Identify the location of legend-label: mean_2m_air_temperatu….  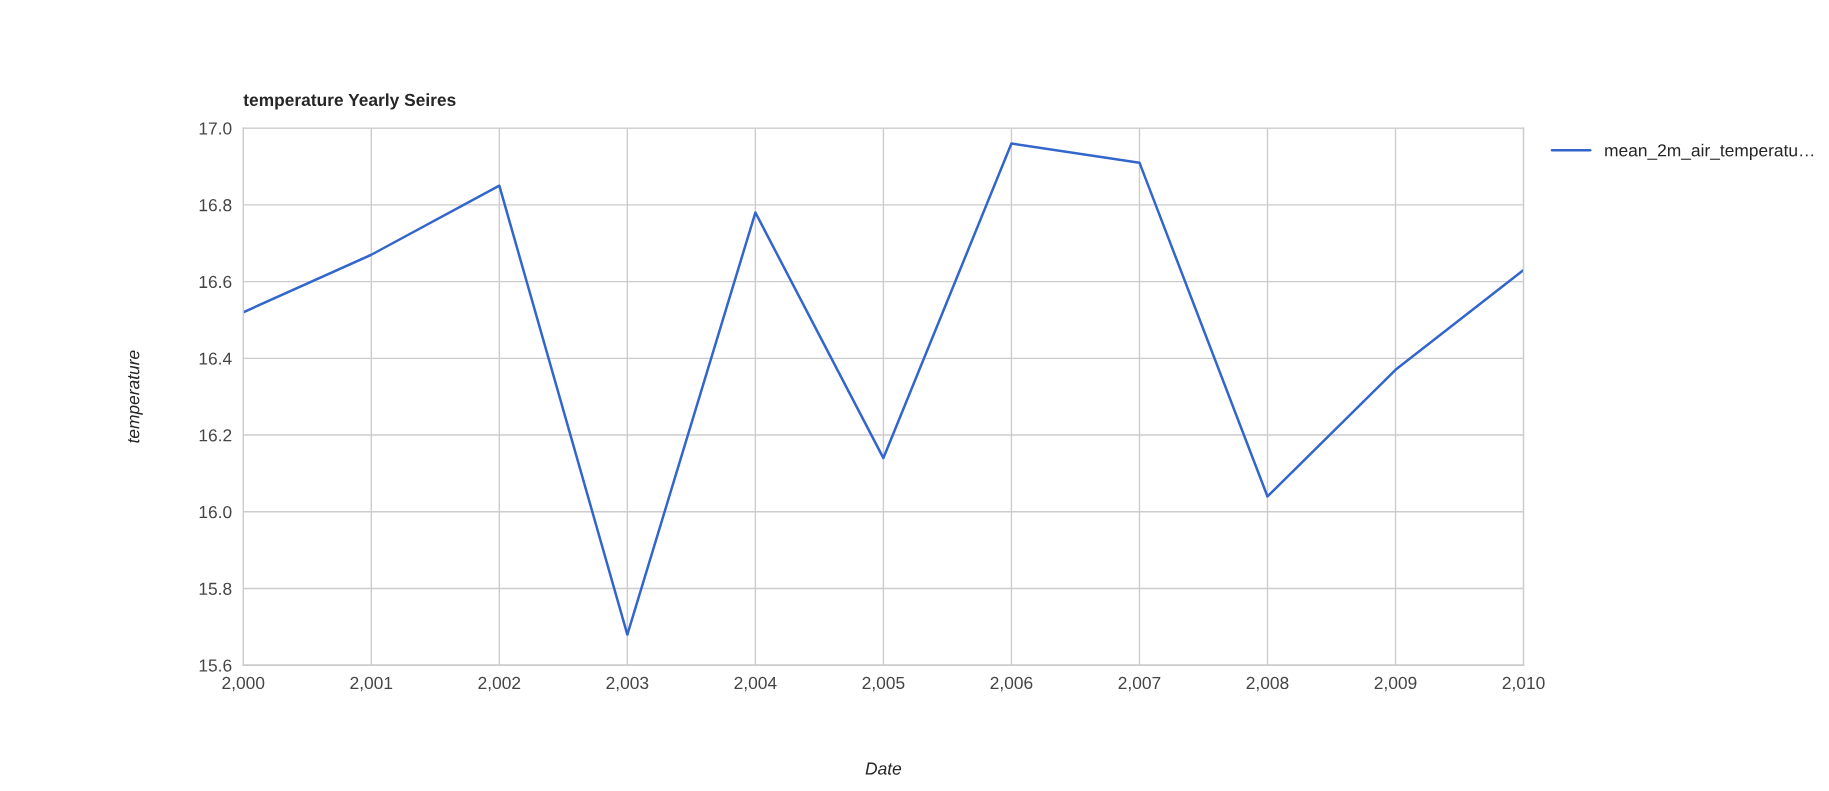
(1709, 151).